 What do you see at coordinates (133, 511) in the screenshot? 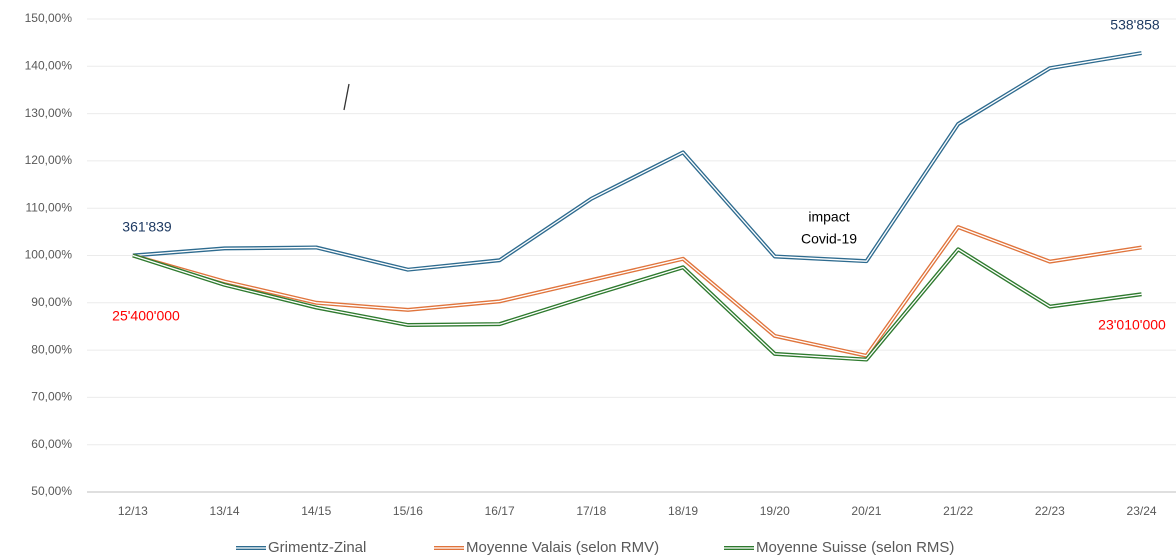
I see `x-tick-label: 12/13` at bounding box center [133, 511].